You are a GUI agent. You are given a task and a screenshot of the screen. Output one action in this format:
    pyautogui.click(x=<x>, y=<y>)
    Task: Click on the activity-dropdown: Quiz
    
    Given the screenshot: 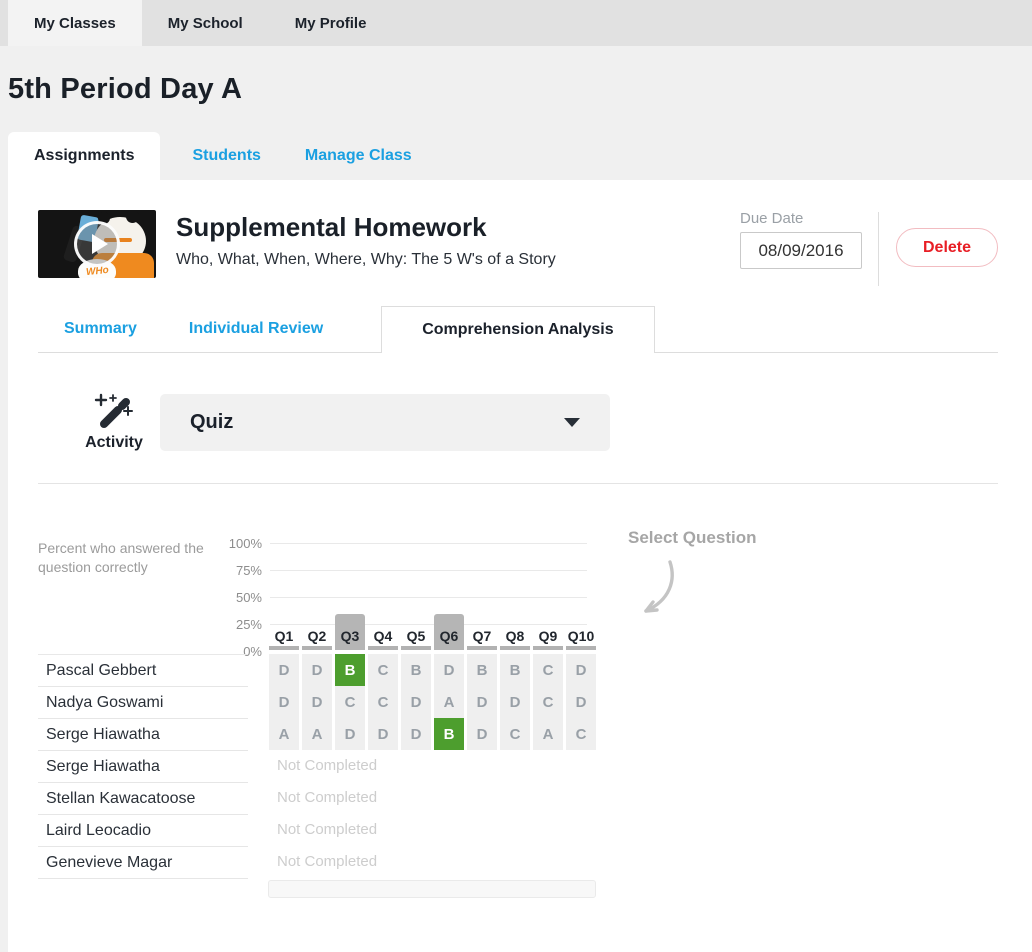 What is the action you would take?
    pyautogui.click(x=385, y=422)
    